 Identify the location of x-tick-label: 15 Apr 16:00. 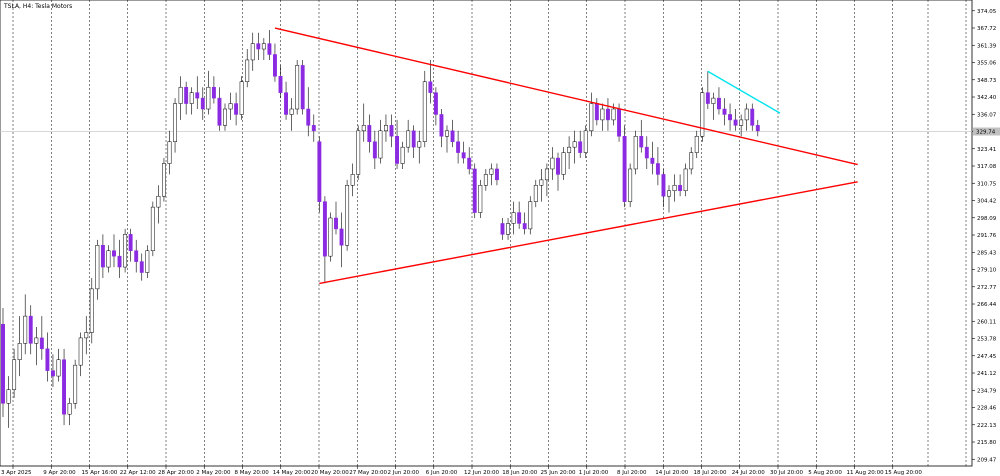
(100, 473).